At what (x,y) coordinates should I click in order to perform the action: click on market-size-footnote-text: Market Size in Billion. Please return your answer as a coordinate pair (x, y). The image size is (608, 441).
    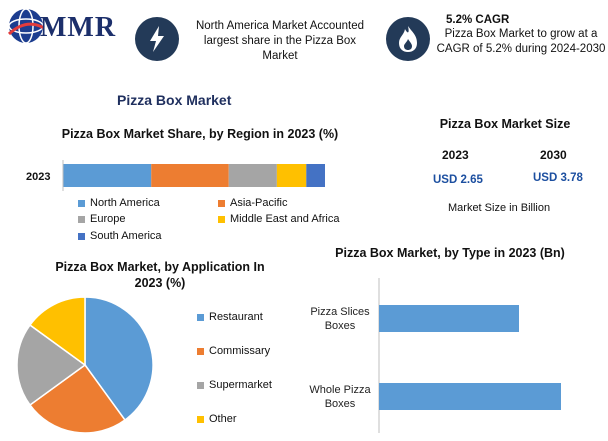
    Looking at the image, I should click on (499, 208).